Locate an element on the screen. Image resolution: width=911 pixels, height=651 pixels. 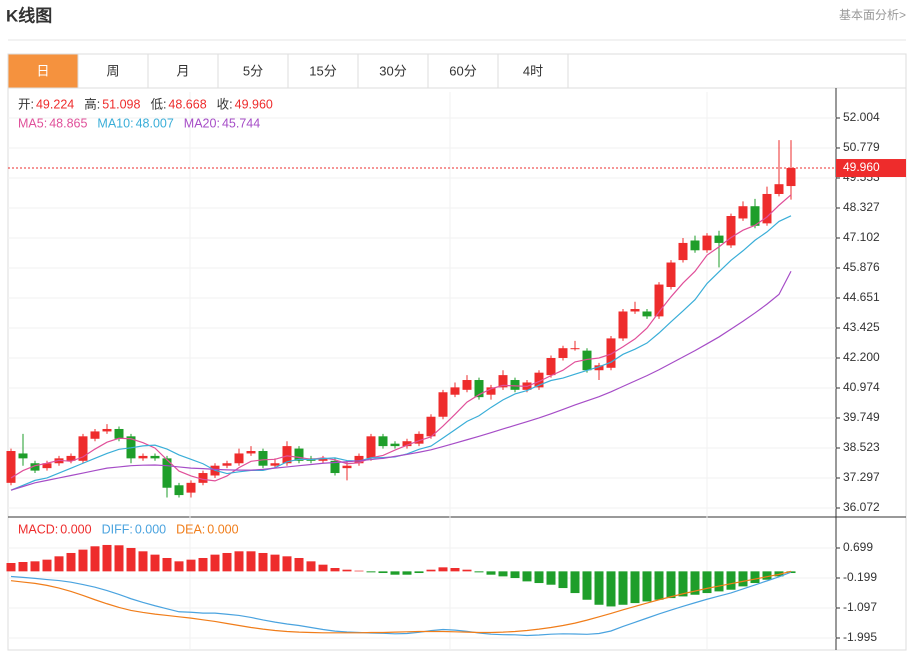
tab-label: 日 is located at coordinates (42, 70).